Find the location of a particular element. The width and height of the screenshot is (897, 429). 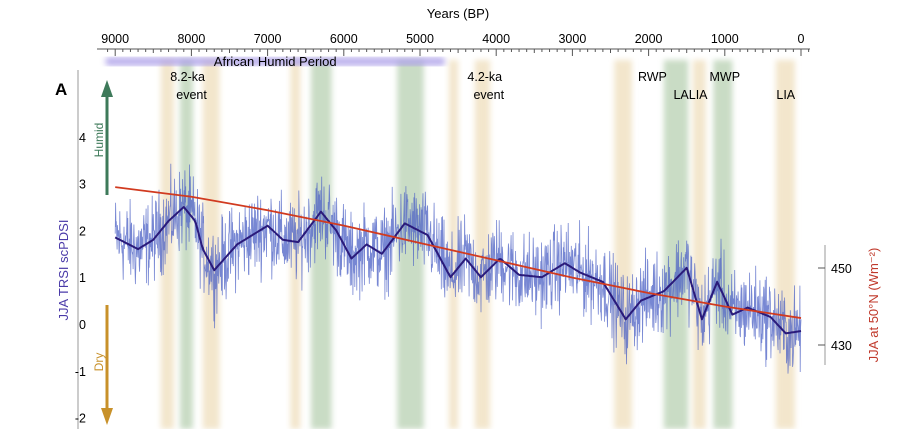

african-humid-period-bar: African Humid Period is located at coordinates (275, 61).